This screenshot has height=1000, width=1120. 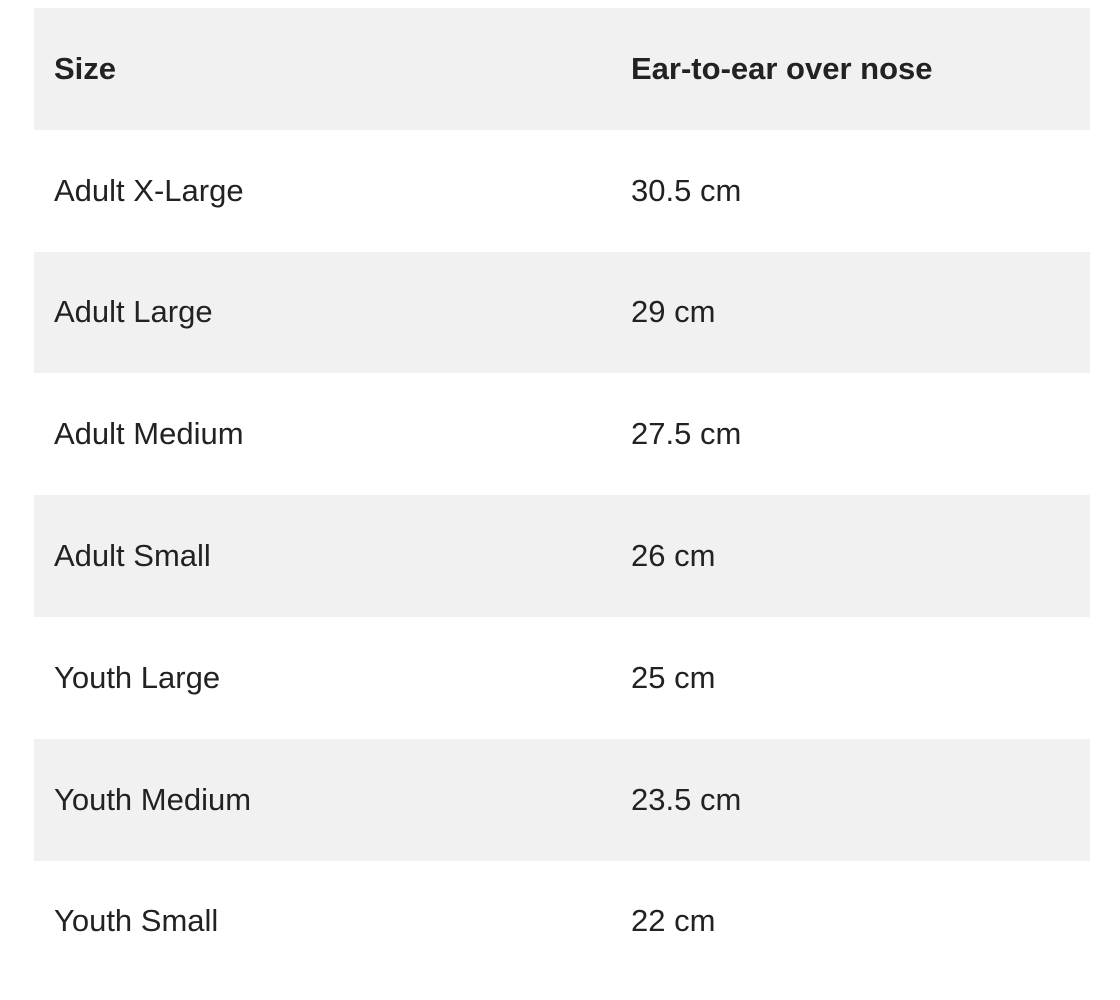 What do you see at coordinates (562, 191) in the screenshot?
I see `table-row: Adult X-Large 30.5 cm` at bounding box center [562, 191].